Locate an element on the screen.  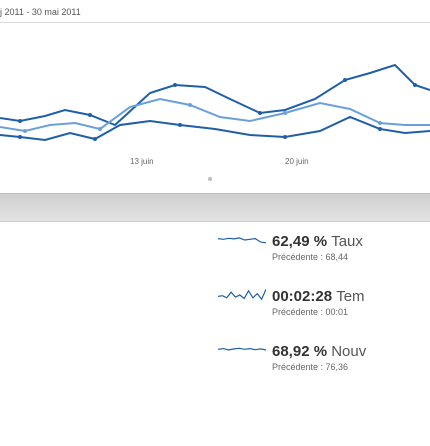
metric-bounce-rate-label: Taux is located at coordinates (347, 241).